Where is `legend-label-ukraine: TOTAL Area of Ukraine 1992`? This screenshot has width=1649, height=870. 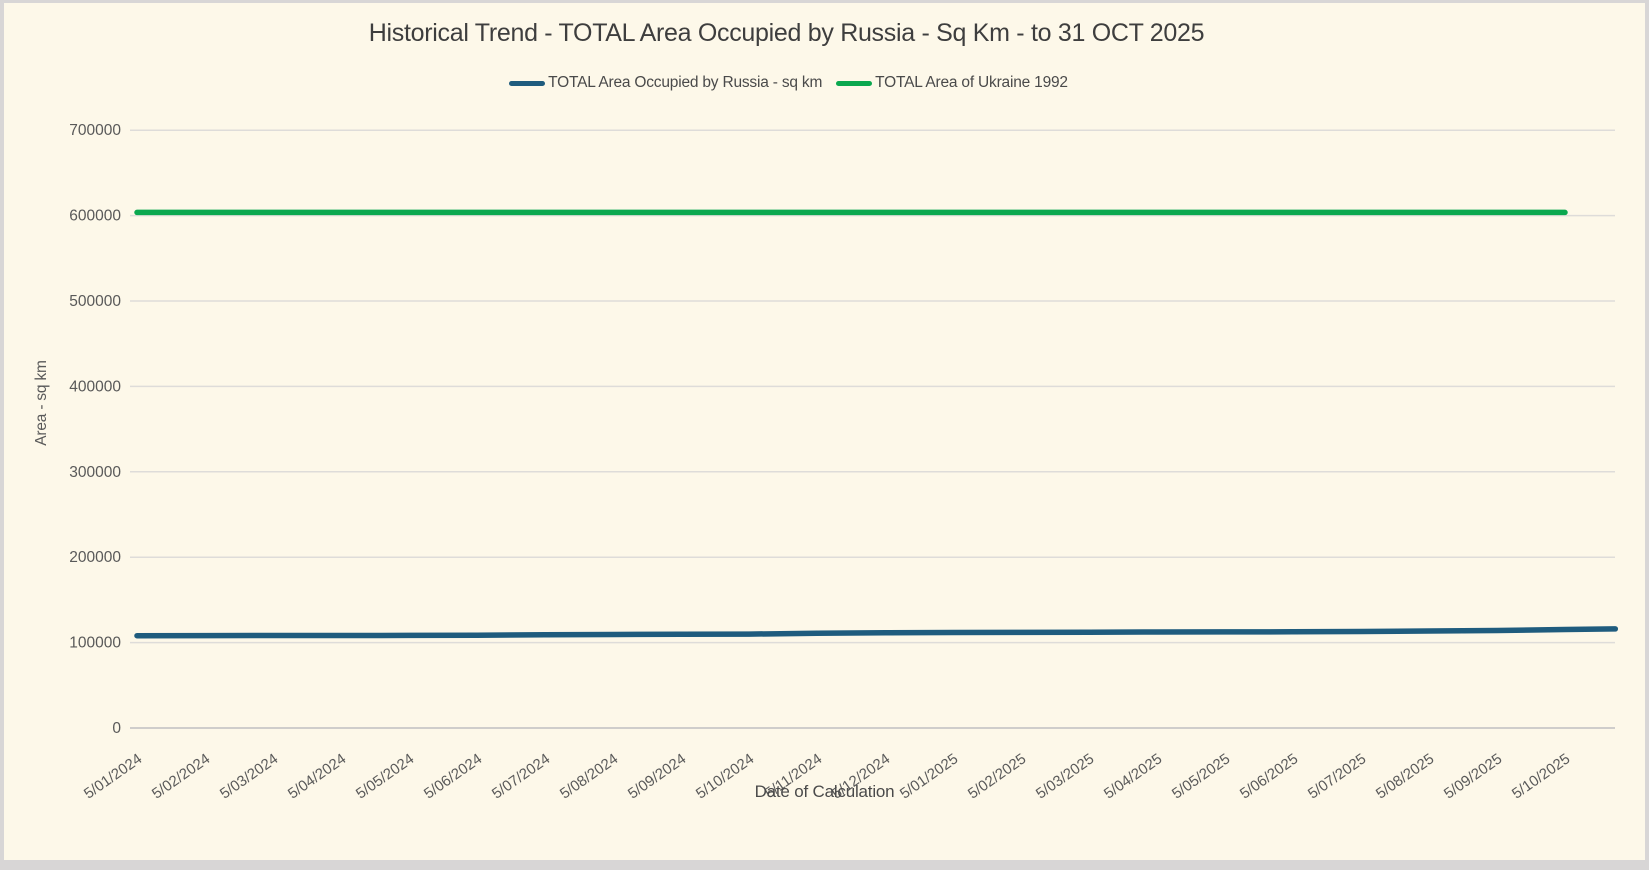 legend-label-ukraine: TOTAL Area of Ukraine 1992 is located at coordinates (971, 82).